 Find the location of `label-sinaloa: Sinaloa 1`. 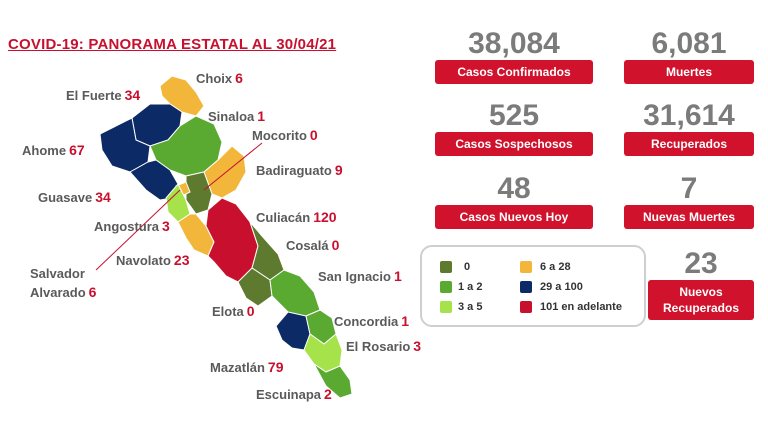

label-sinaloa: Sinaloa 1 is located at coordinates (237, 116).